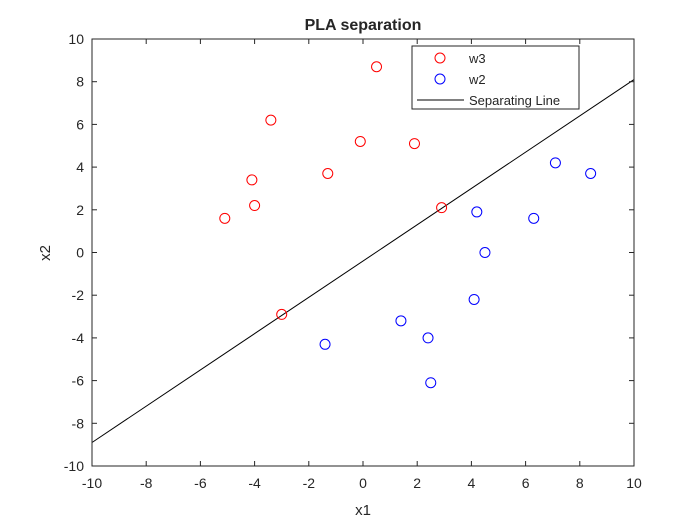 This screenshot has height=525, width=700. I want to click on legend-marker-w3, so click(440, 58).